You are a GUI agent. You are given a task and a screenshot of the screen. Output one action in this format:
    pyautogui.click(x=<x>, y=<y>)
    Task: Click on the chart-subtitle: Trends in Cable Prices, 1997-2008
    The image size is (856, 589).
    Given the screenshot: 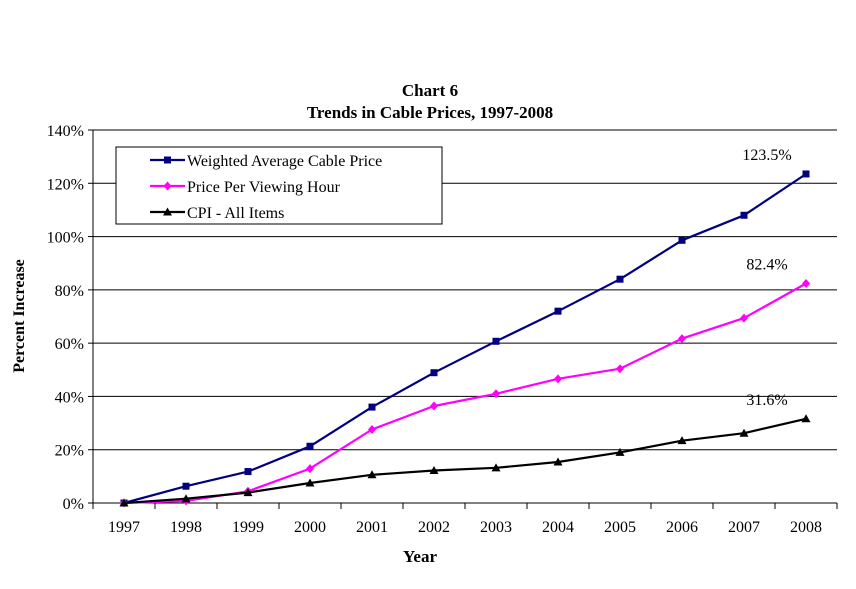 What is the action you would take?
    pyautogui.click(x=430, y=112)
    